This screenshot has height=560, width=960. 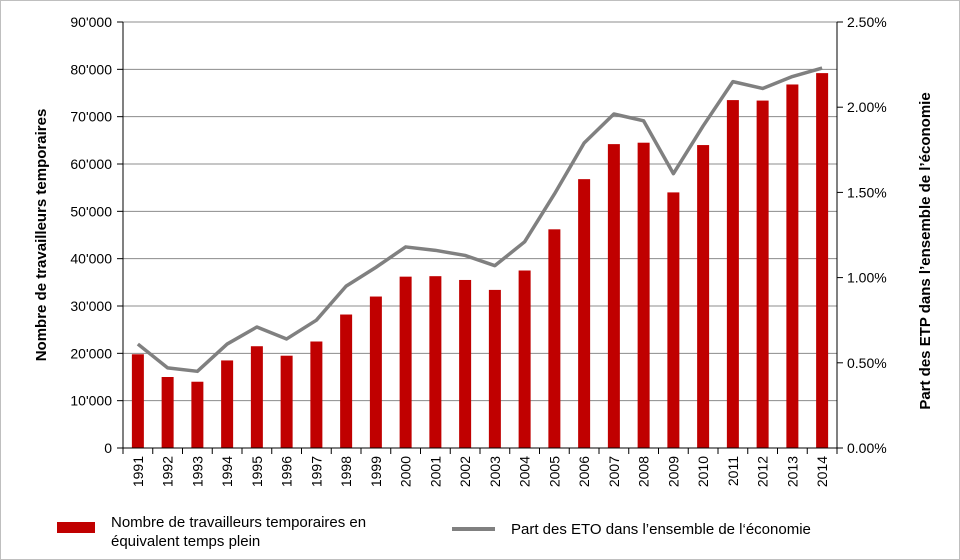 What do you see at coordinates (91, 353) in the screenshot?
I see `y-left-tick-label: 20'000` at bounding box center [91, 353].